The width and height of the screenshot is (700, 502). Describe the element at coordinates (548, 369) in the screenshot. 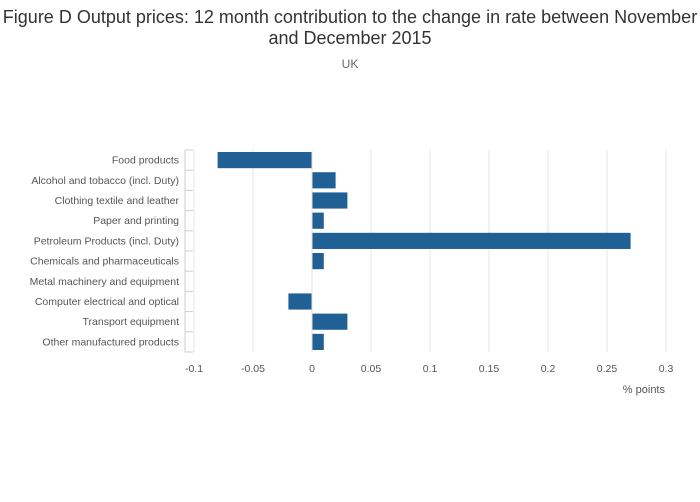

I see `x-tick-label: 0.2` at that location.